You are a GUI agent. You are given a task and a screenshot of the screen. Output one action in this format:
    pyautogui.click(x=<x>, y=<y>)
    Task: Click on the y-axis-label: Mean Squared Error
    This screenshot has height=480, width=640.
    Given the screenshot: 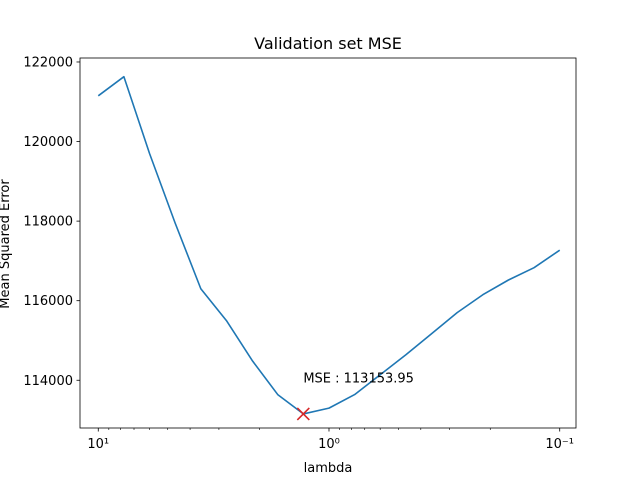 What is the action you would take?
    pyautogui.click(x=6, y=244)
    